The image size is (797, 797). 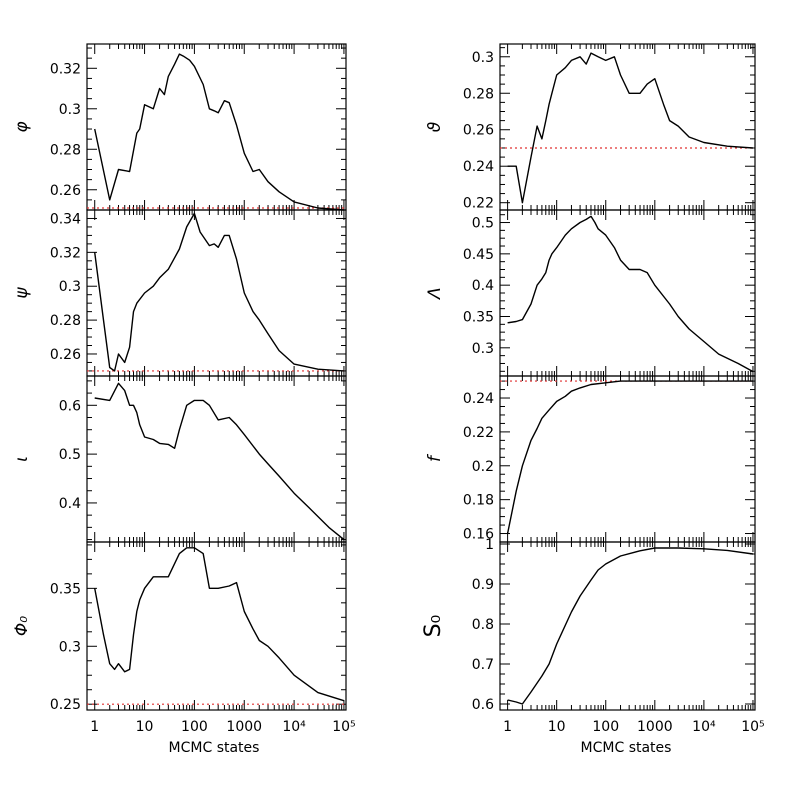 What do you see at coordinates (22, 293) in the screenshot?
I see `y-axis-label-psi: ψ` at bounding box center [22, 293].